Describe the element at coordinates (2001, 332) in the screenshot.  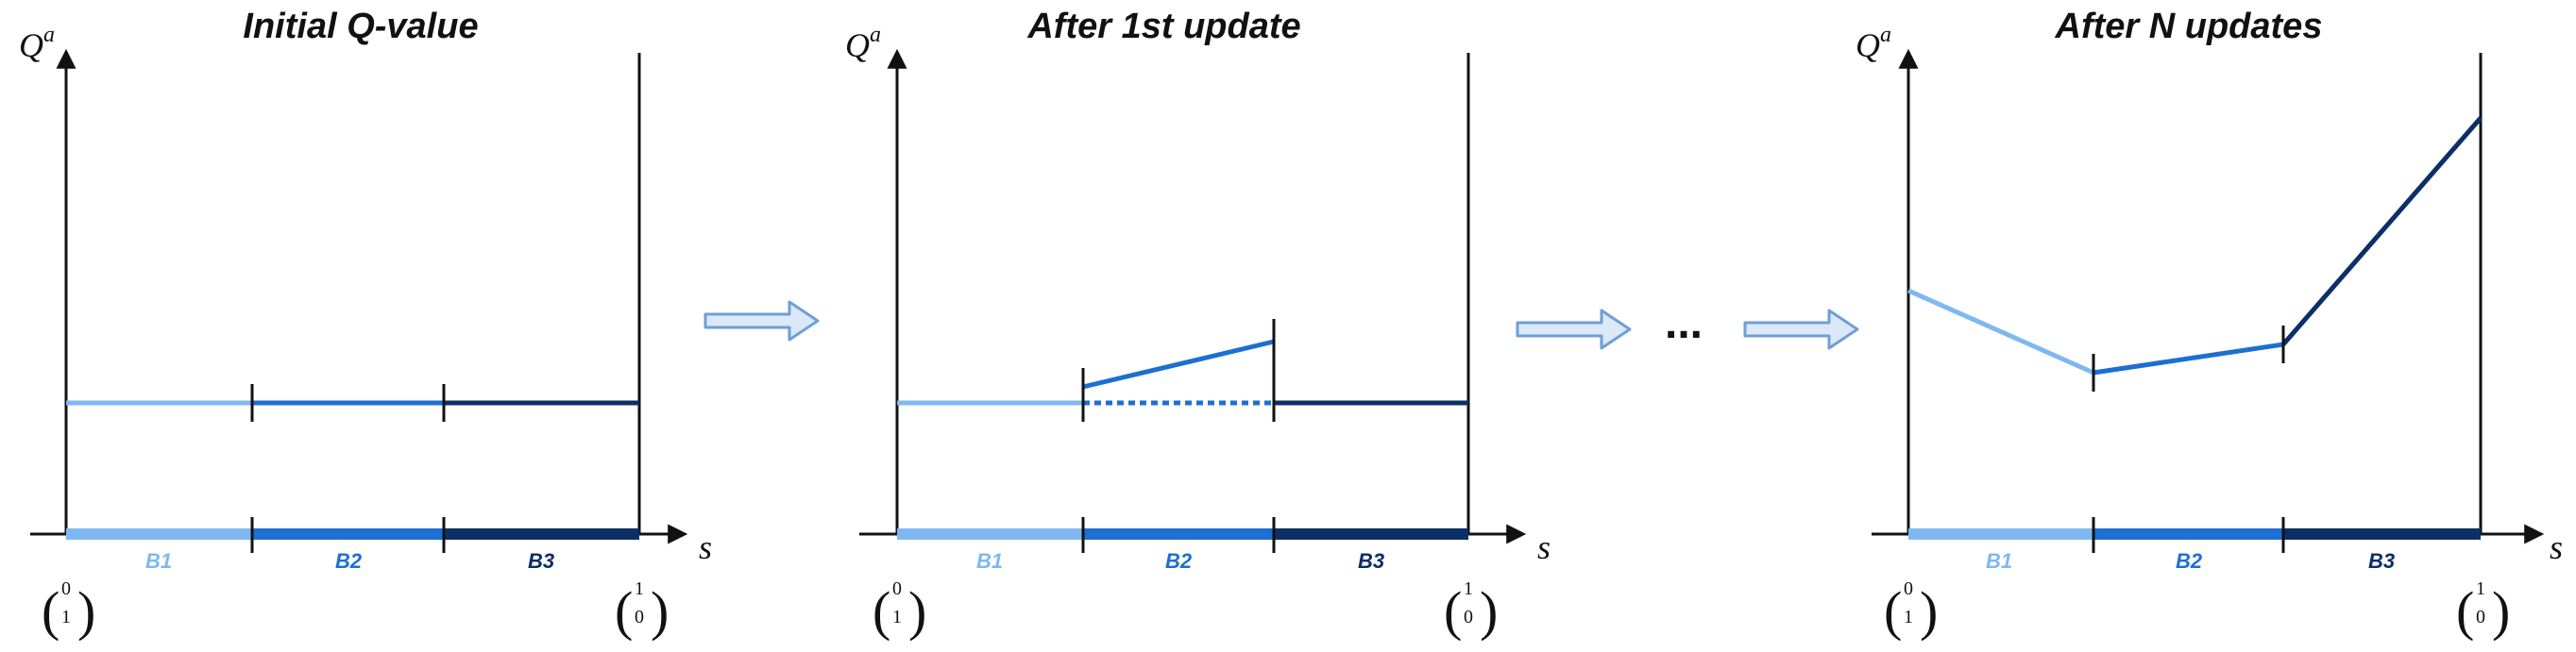
I see `q-line-b1` at that location.